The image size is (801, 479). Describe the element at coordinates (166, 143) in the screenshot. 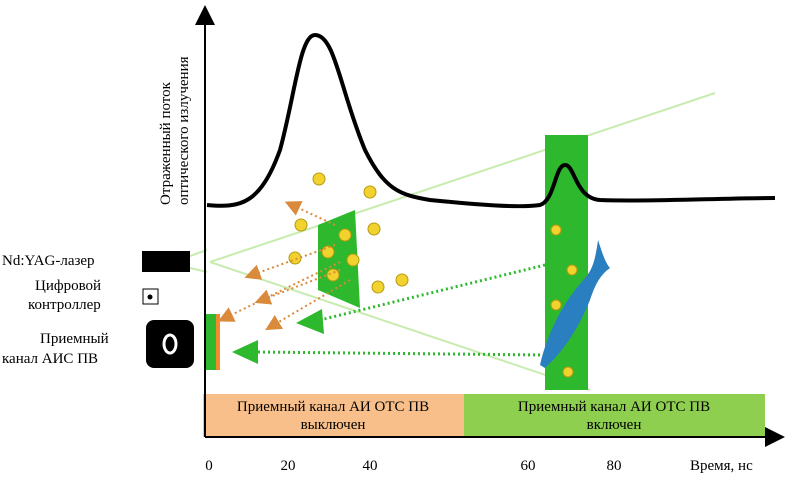

I see `y-axis-label: Отраженный поток` at that location.